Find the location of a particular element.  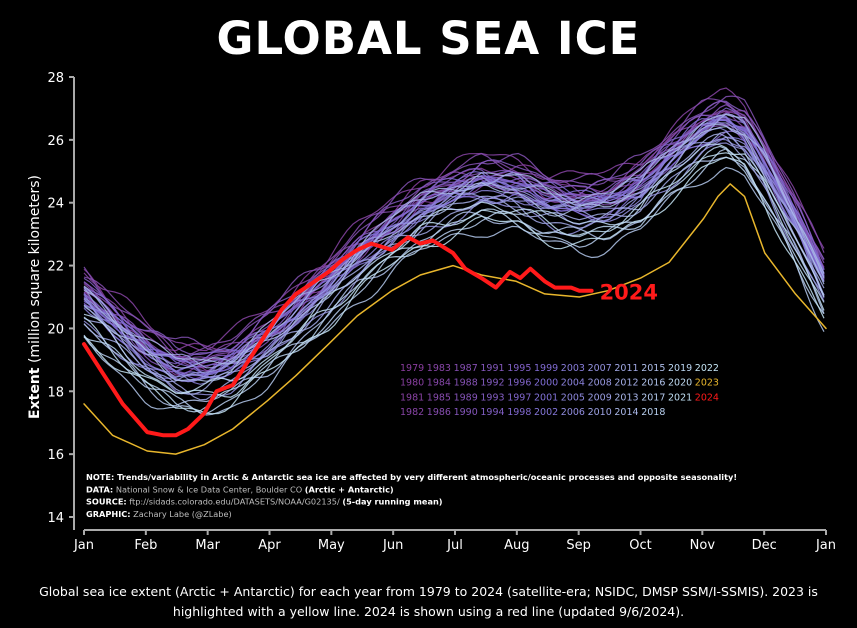

graphic-line-part: GRAPHIC: is located at coordinates (108, 514).